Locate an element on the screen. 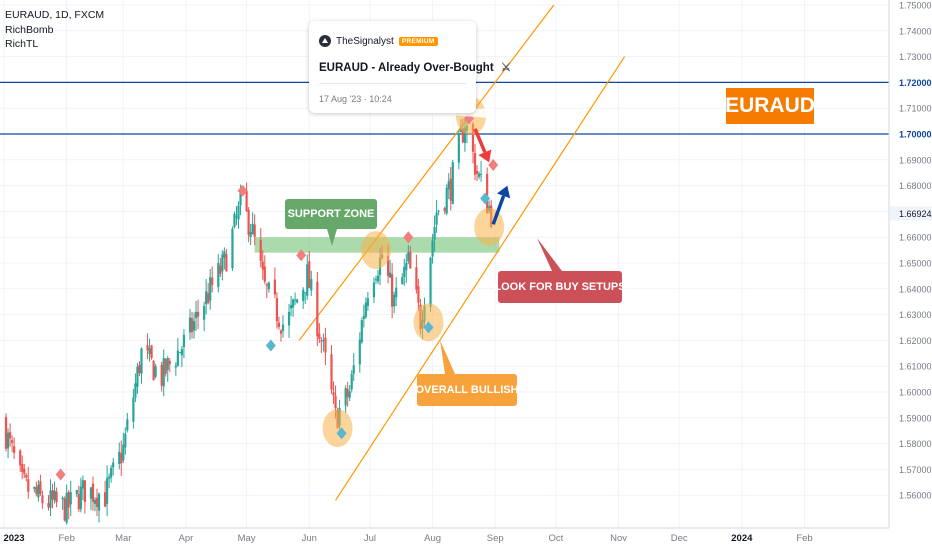  bullish-callout-pointer is located at coordinates (447, 357).